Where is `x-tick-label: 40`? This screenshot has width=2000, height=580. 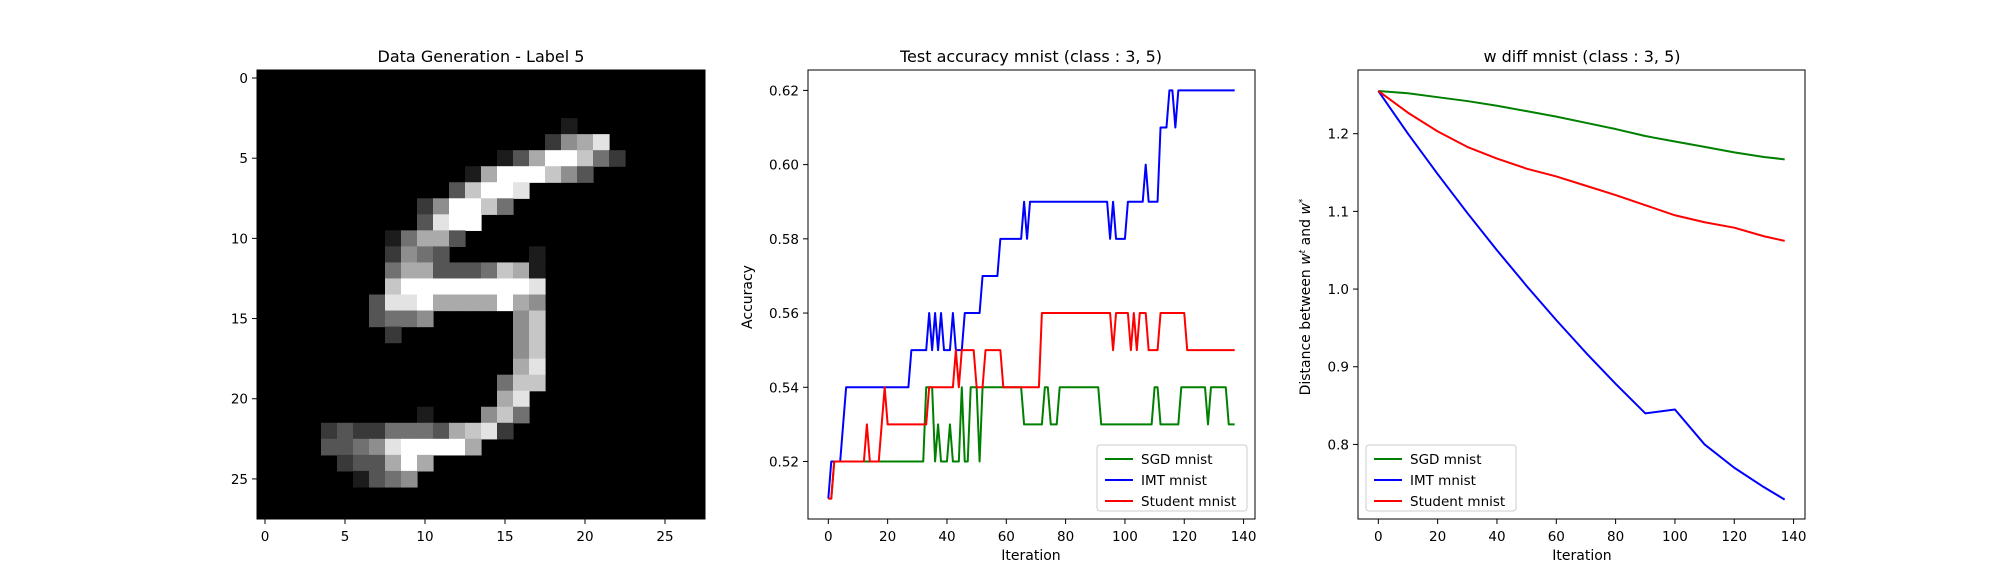 x-tick-label: 40 is located at coordinates (946, 537).